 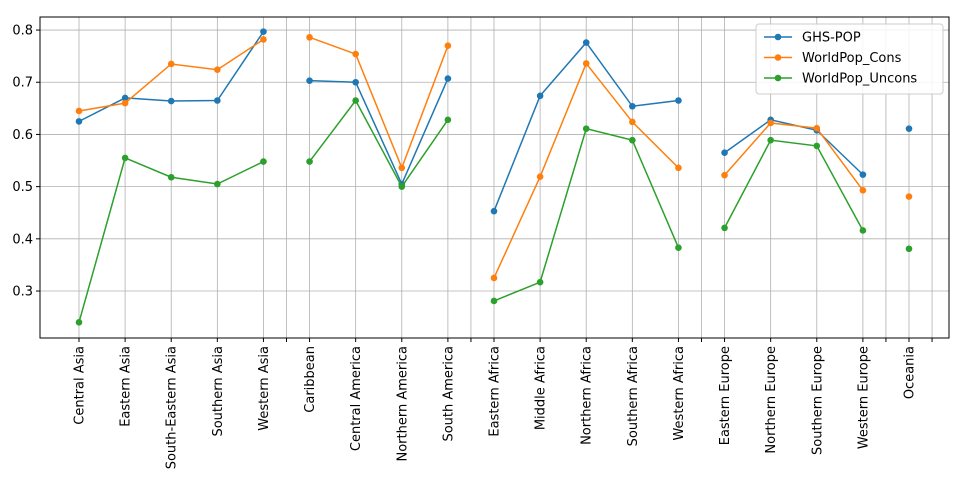 I want to click on legend: GHS-POP WorldPop_Cons WorldPop_Uncons, so click(x=849, y=59).